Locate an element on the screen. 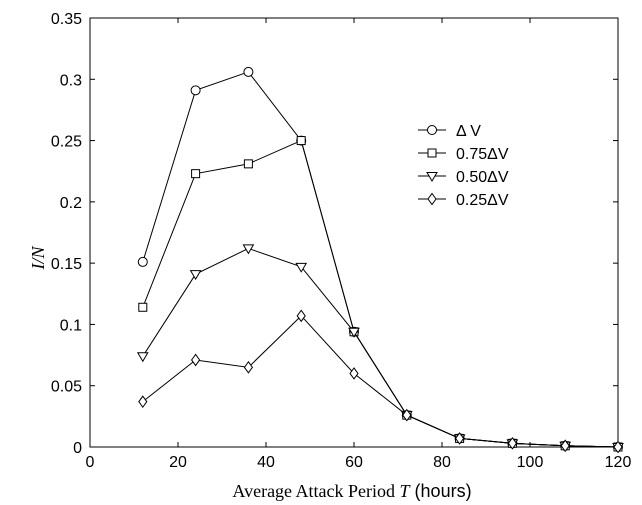 The image size is (642, 505). y-tick-label: 0.3 is located at coordinates (71, 80).